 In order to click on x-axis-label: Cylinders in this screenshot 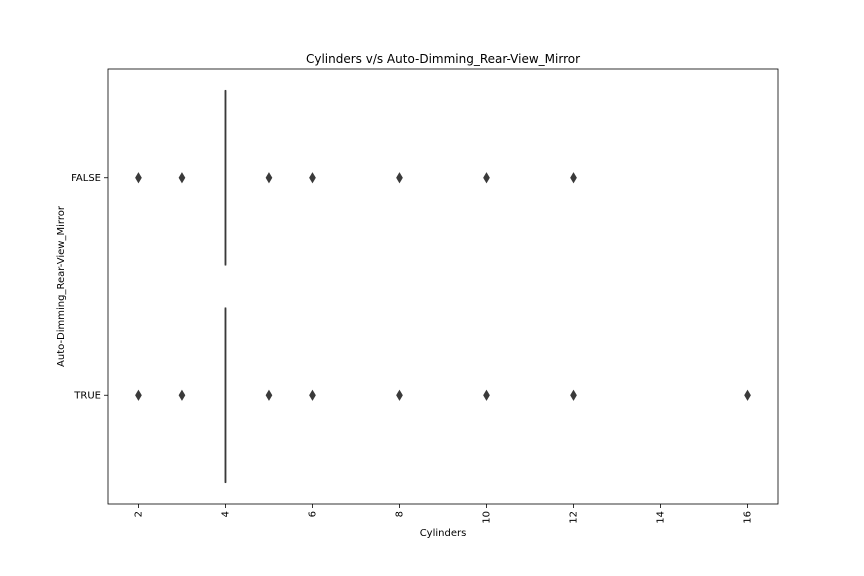, I will do `click(443, 533)`.